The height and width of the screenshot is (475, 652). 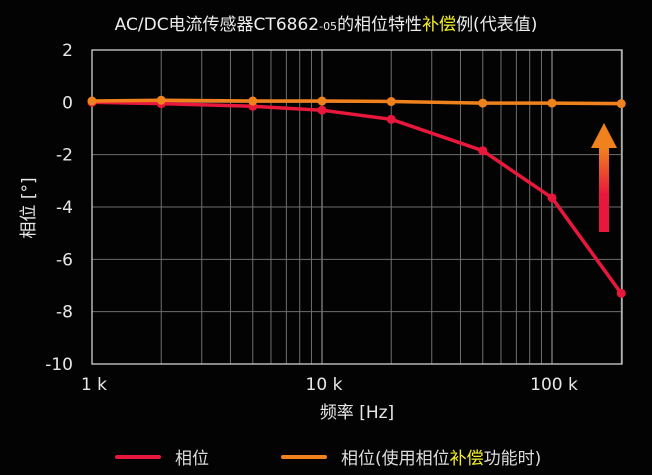 I want to click on legend-swatch-red, so click(x=138, y=456).